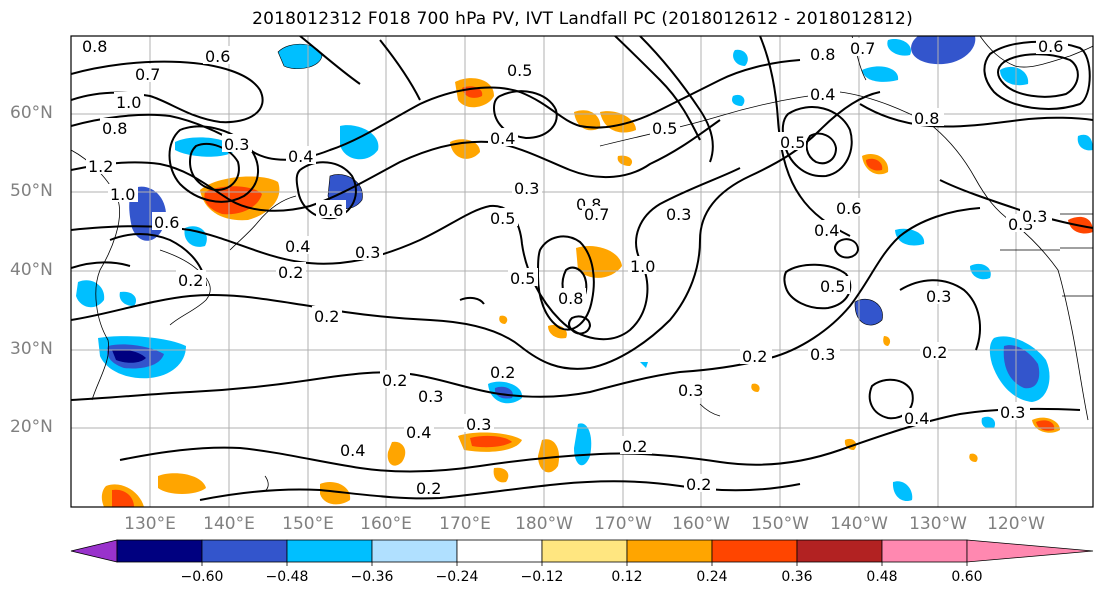 The width and height of the screenshot is (1105, 601). What do you see at coordinates (938, 524) in the screenshot?
I see `lon-label: 130°W` at bounding box center [938, 524].